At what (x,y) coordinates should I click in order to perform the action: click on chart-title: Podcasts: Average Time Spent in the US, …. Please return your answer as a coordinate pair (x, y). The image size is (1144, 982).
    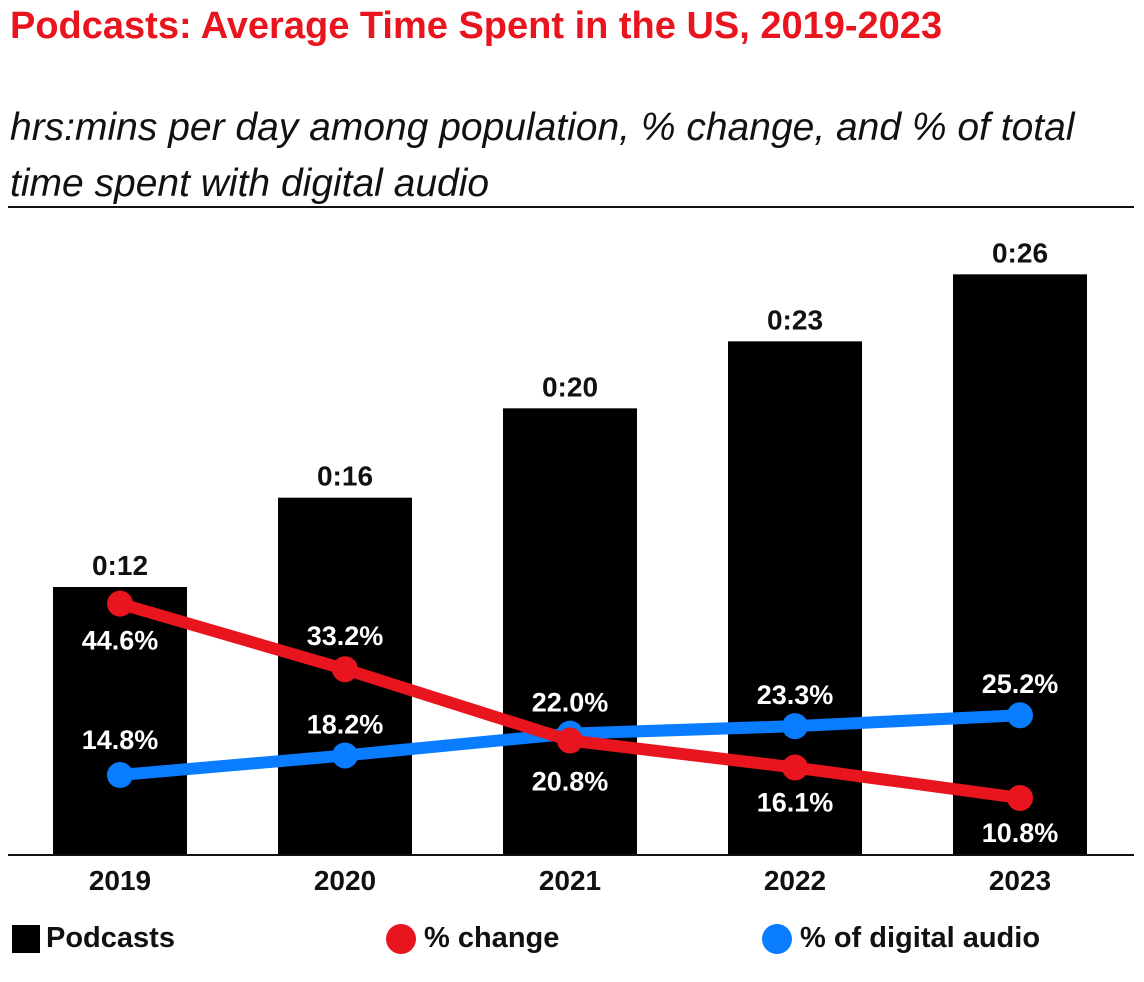
    Looking at the image, I should click on (476, 26).